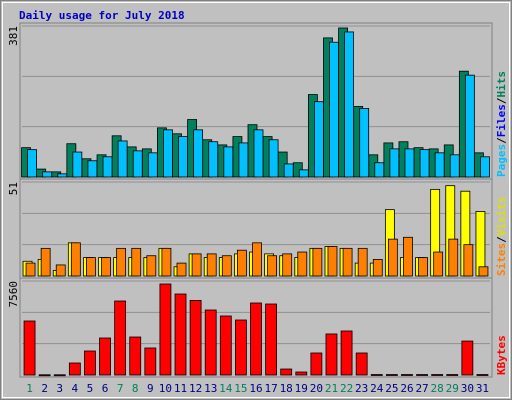  What do you see at coordinates (286, 388) in the screenshot?
I see `x-tick-label: 18` at bounding box center [286, 388].